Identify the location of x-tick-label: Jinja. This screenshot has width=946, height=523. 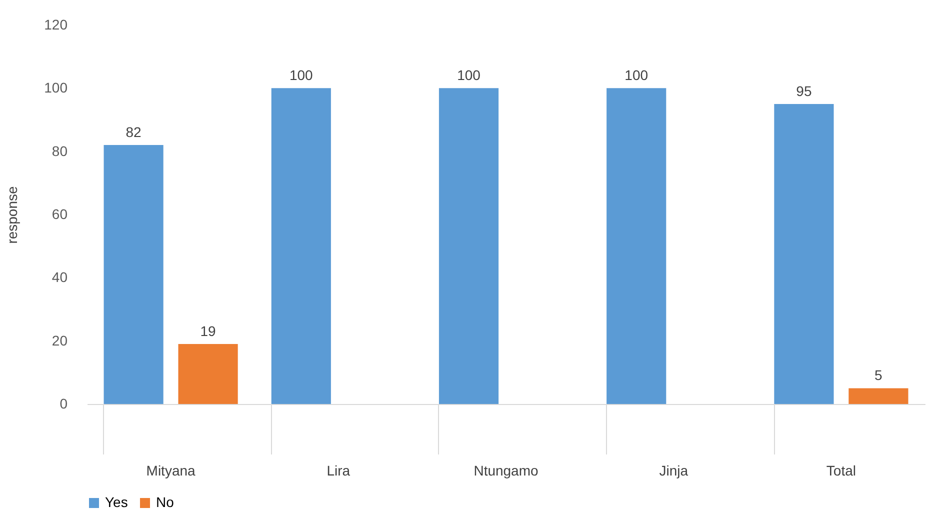
(673, 470).